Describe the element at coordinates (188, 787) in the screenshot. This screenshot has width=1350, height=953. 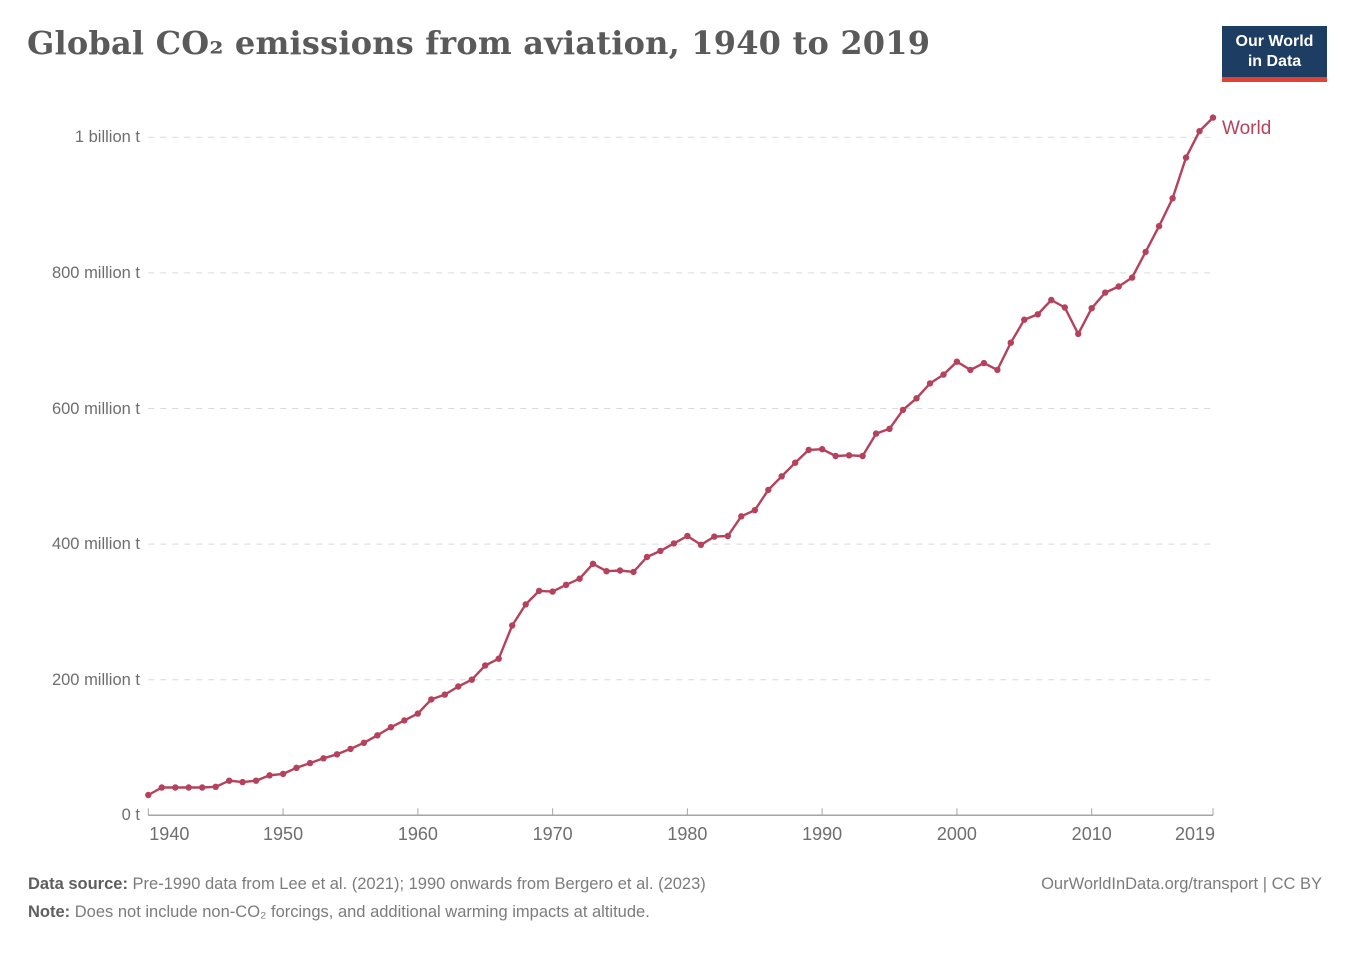
I see `data-point-1943` at that location.